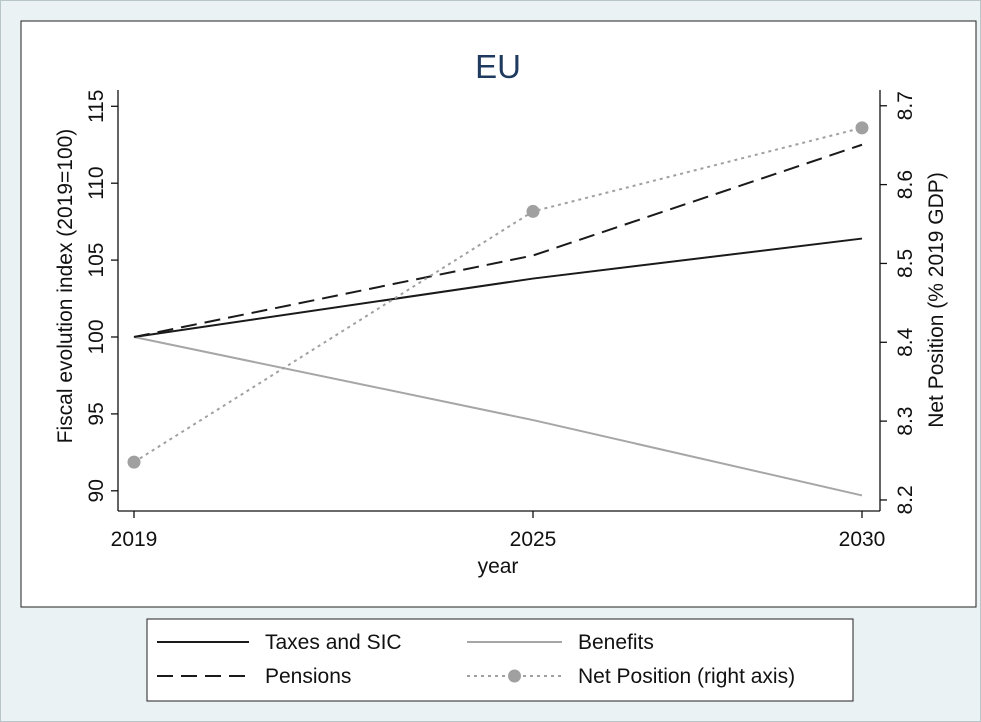 The image size is (981, 722). Describe the element at coordinates (65, 286) in the screenshot. I see `y-axis-label: Fiscal evolution index (2019=100)` at that location.